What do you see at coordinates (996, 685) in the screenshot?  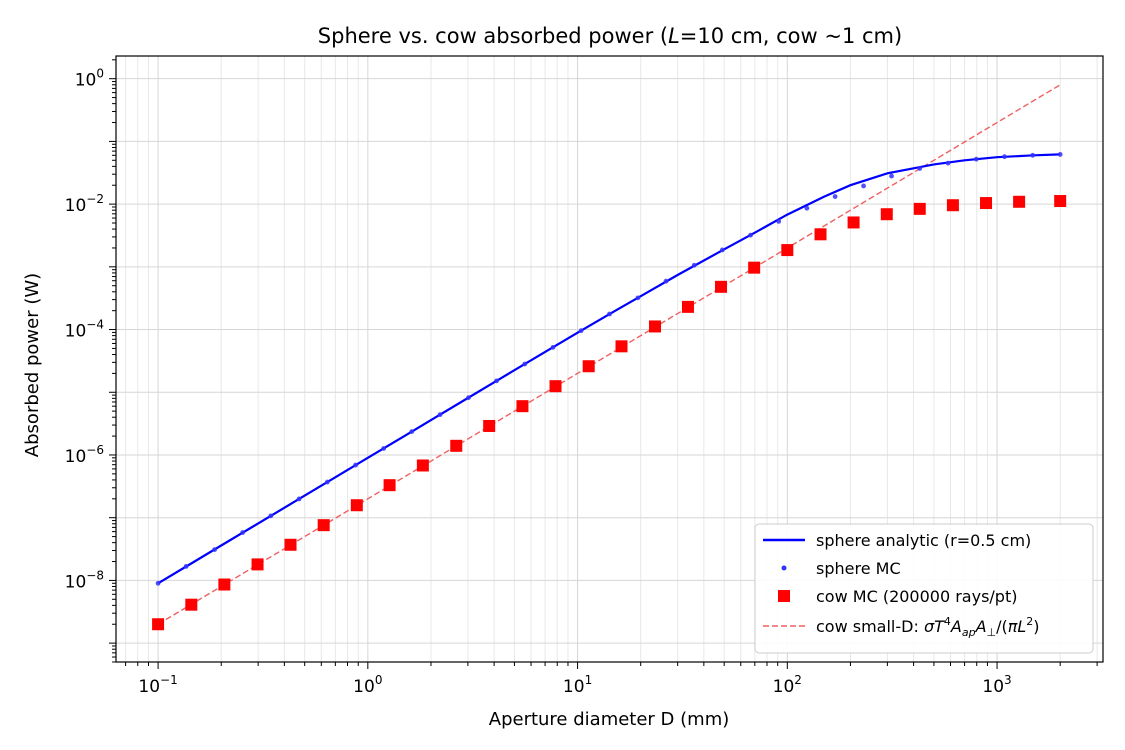 I see `x-tick-label-4: 10³` at bounding box center [996, 685].